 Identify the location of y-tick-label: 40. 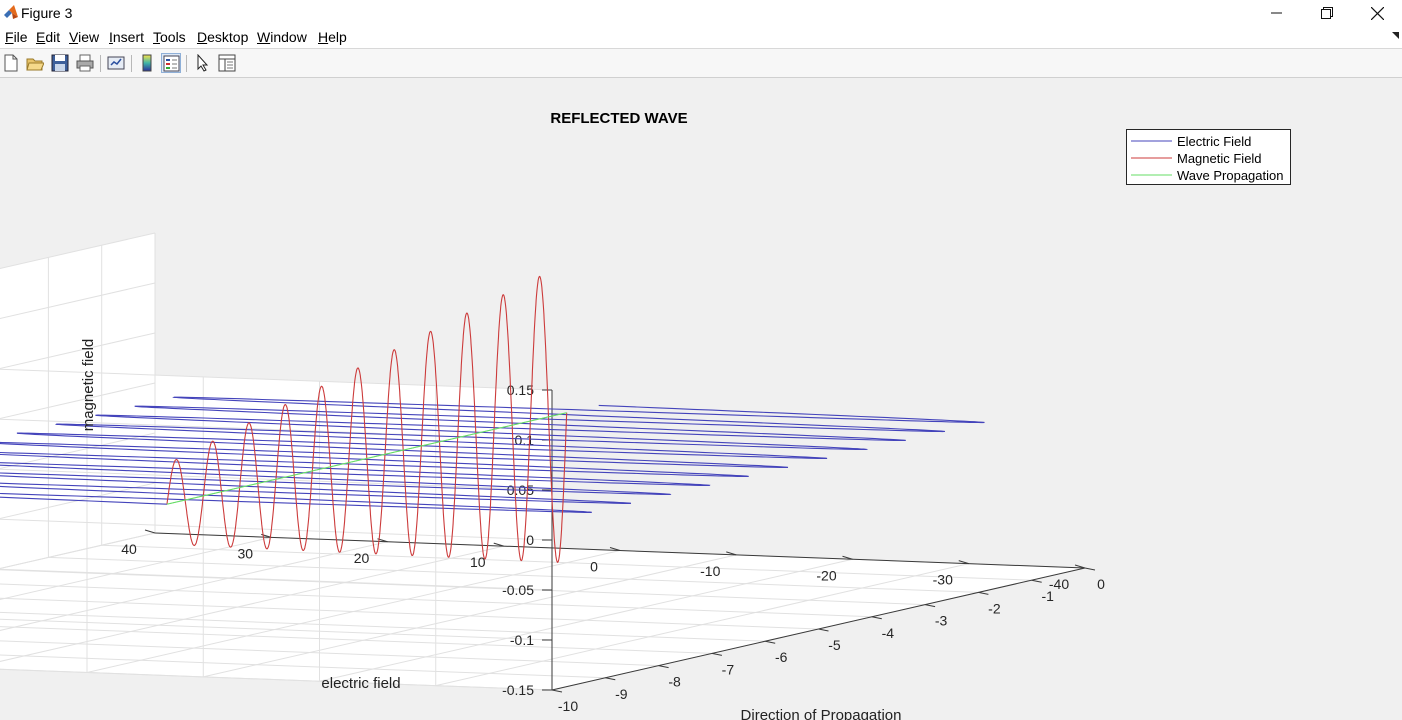
(129, 549).